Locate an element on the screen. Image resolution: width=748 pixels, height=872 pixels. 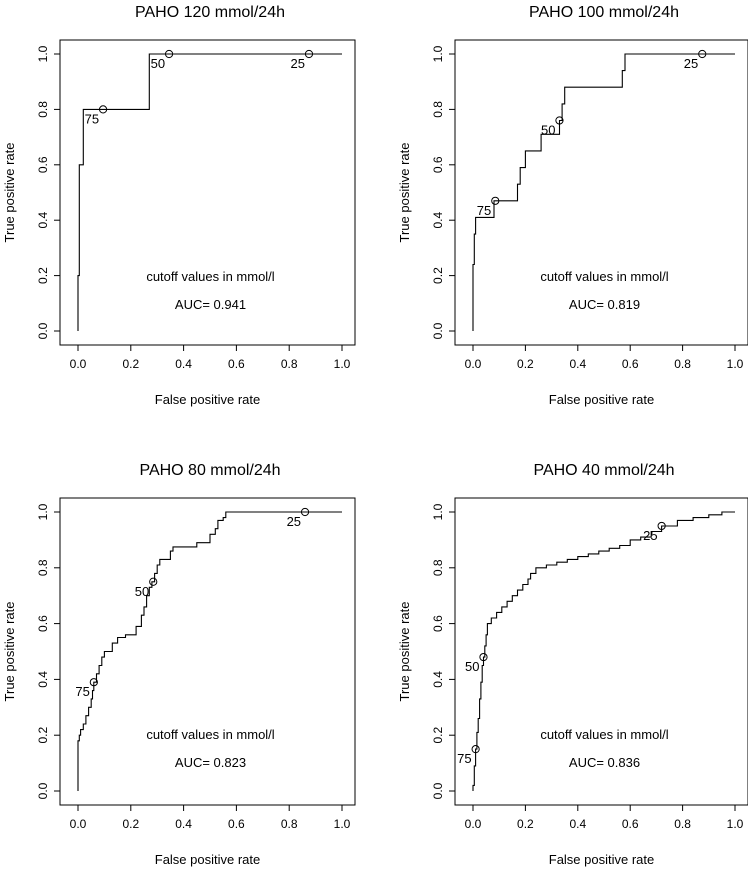
auc-label: AUC= 0.941 is located at coordinates (210, 304).